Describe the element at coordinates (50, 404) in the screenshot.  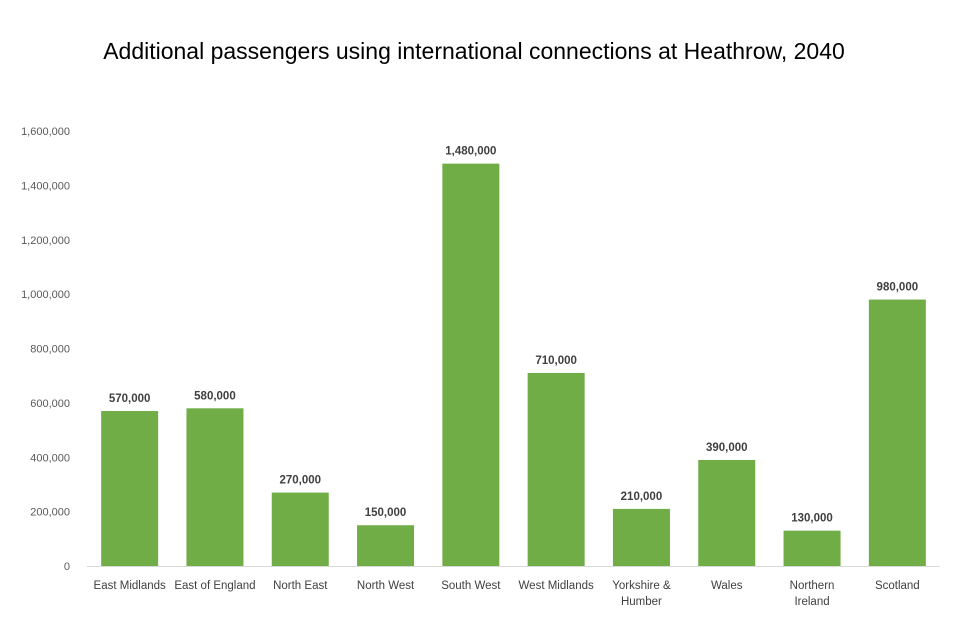
I see `y-tick-label: 600,000` at that location.